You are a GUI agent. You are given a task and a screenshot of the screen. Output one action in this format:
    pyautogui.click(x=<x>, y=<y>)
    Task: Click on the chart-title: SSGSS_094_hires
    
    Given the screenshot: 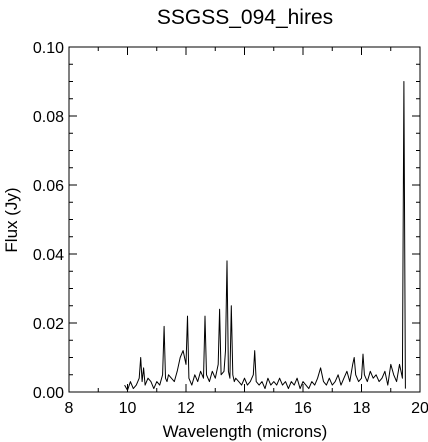 What is the action you would take?
    pyautogui.click(x=245, y=17)
    